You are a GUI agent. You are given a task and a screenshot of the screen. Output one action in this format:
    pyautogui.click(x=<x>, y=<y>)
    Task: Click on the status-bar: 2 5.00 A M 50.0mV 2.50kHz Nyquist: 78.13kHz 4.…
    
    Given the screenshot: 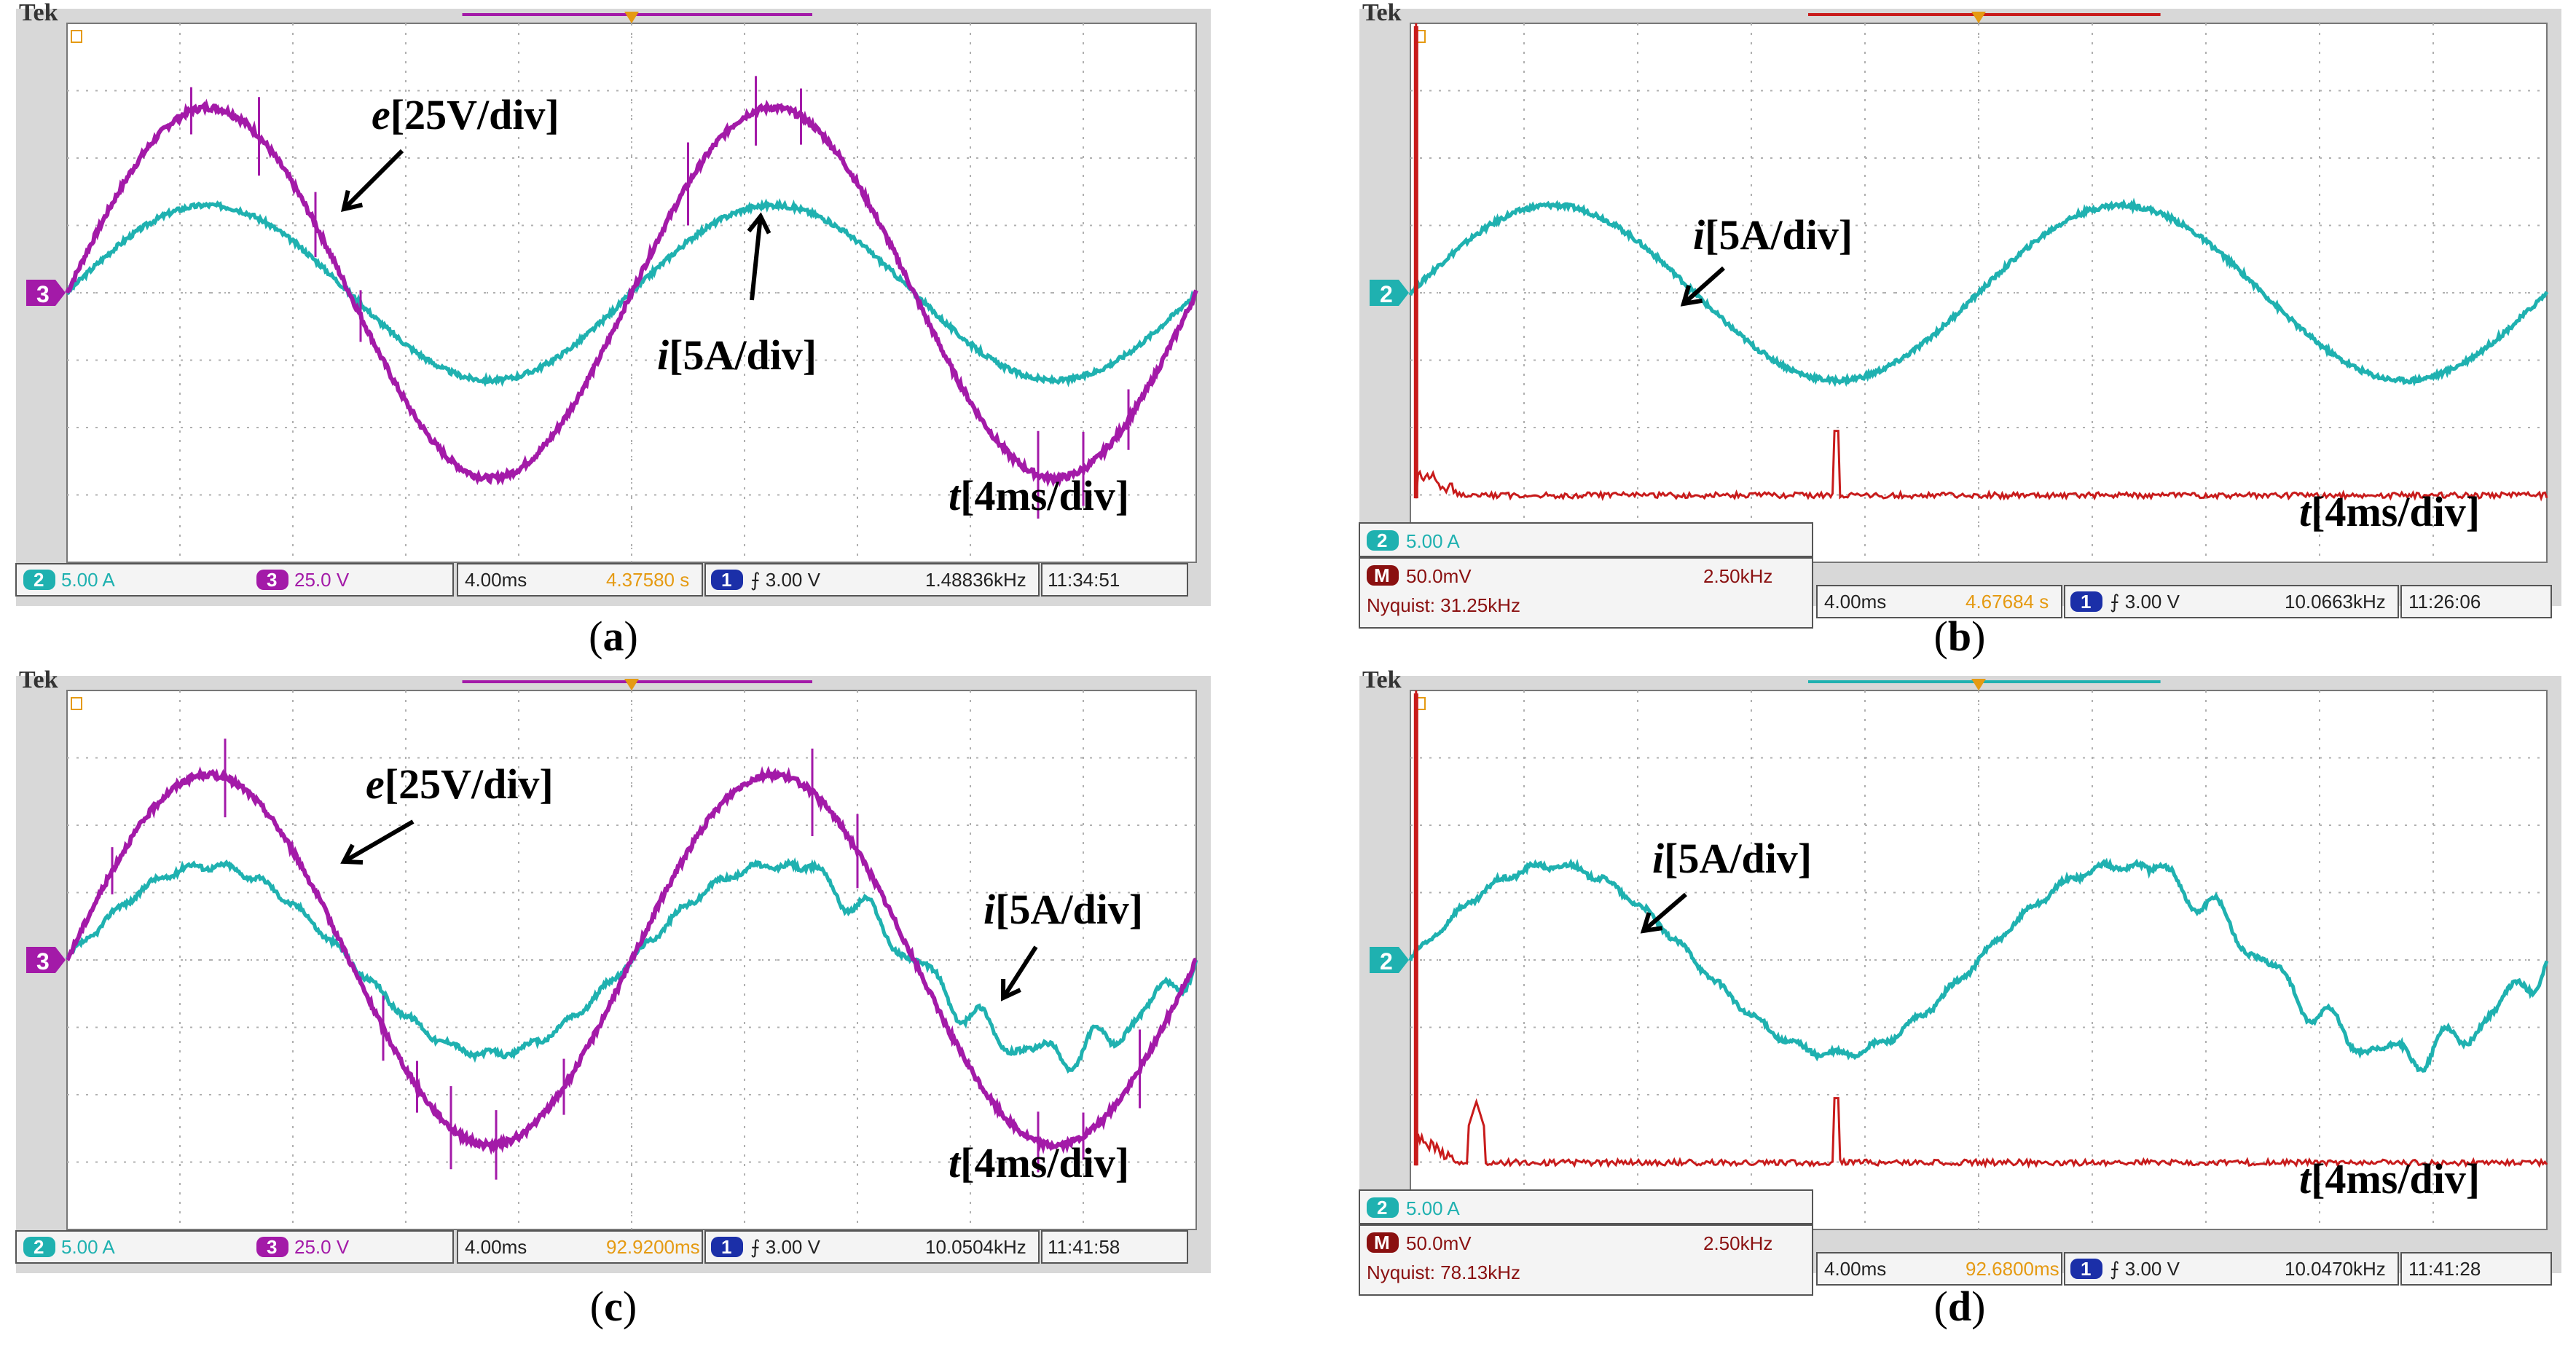 What is the action you would take?
    pyautogui.click(x=1955, y=1242)
    